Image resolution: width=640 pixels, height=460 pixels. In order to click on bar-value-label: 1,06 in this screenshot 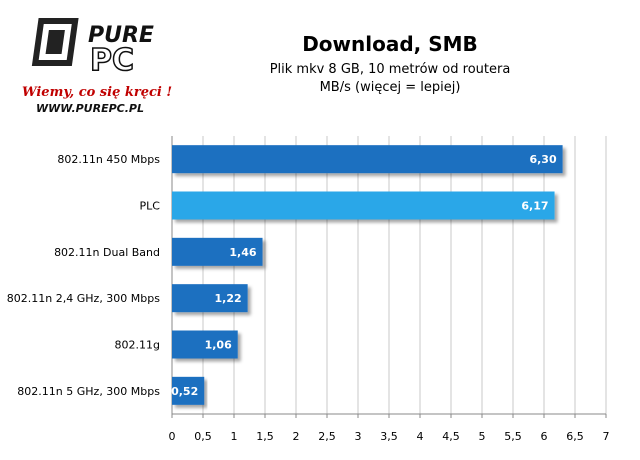, I will do `click(218, 345)`.